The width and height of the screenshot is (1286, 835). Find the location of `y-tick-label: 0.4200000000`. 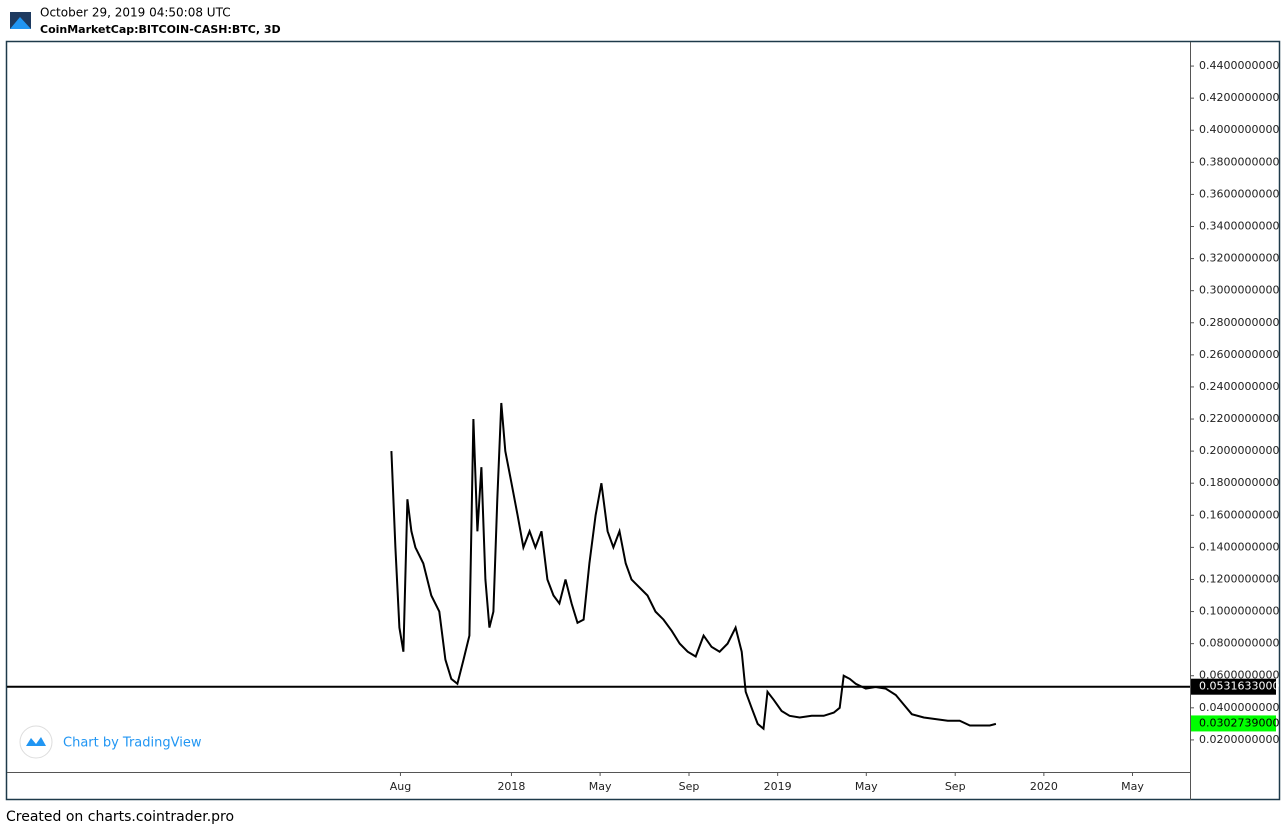

y-tick-label: 0.4200000000 is located at coordinates (1239, 97).